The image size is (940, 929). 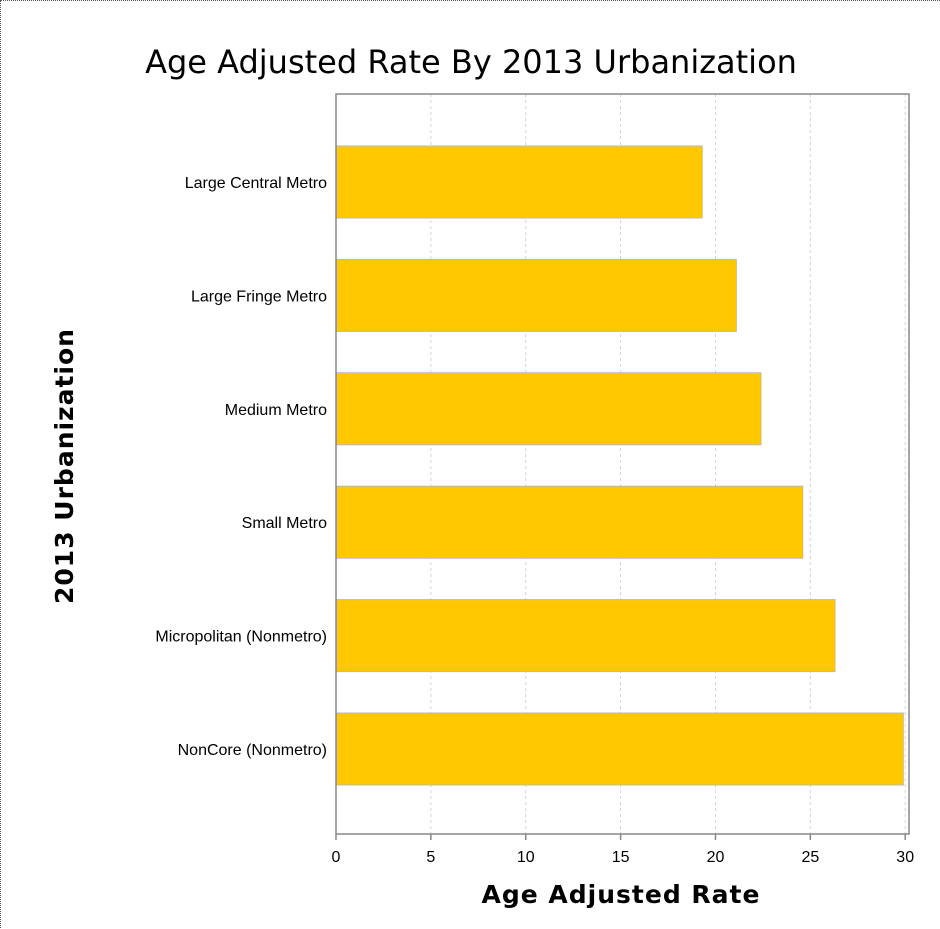 I want to click on x-tick-label: 10, so click(x=526, y=857).